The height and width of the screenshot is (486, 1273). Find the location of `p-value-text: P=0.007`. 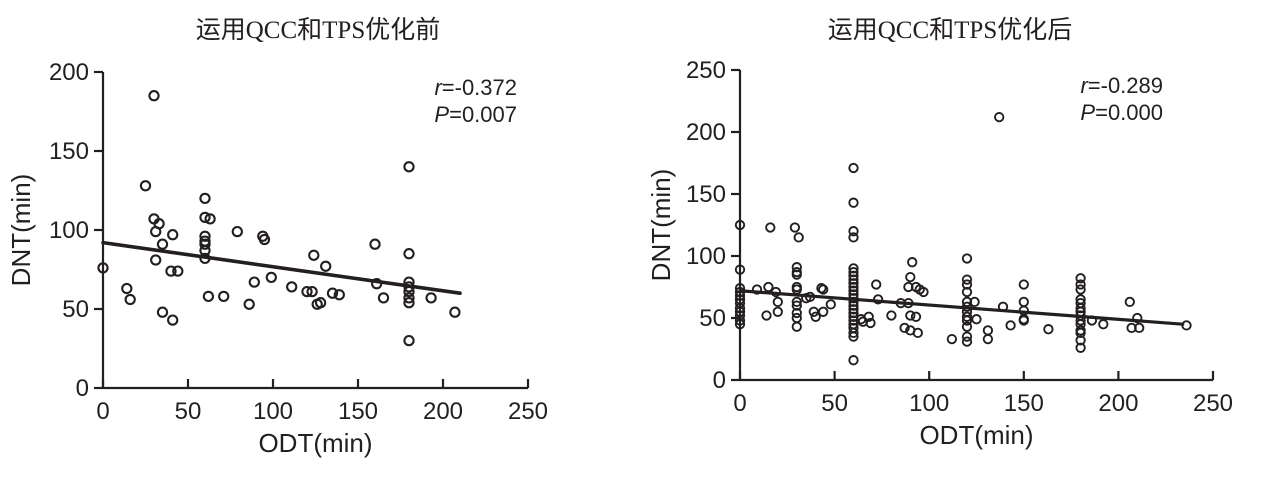

p-value-text: P=0.007 is located at coordinates (475, 114).